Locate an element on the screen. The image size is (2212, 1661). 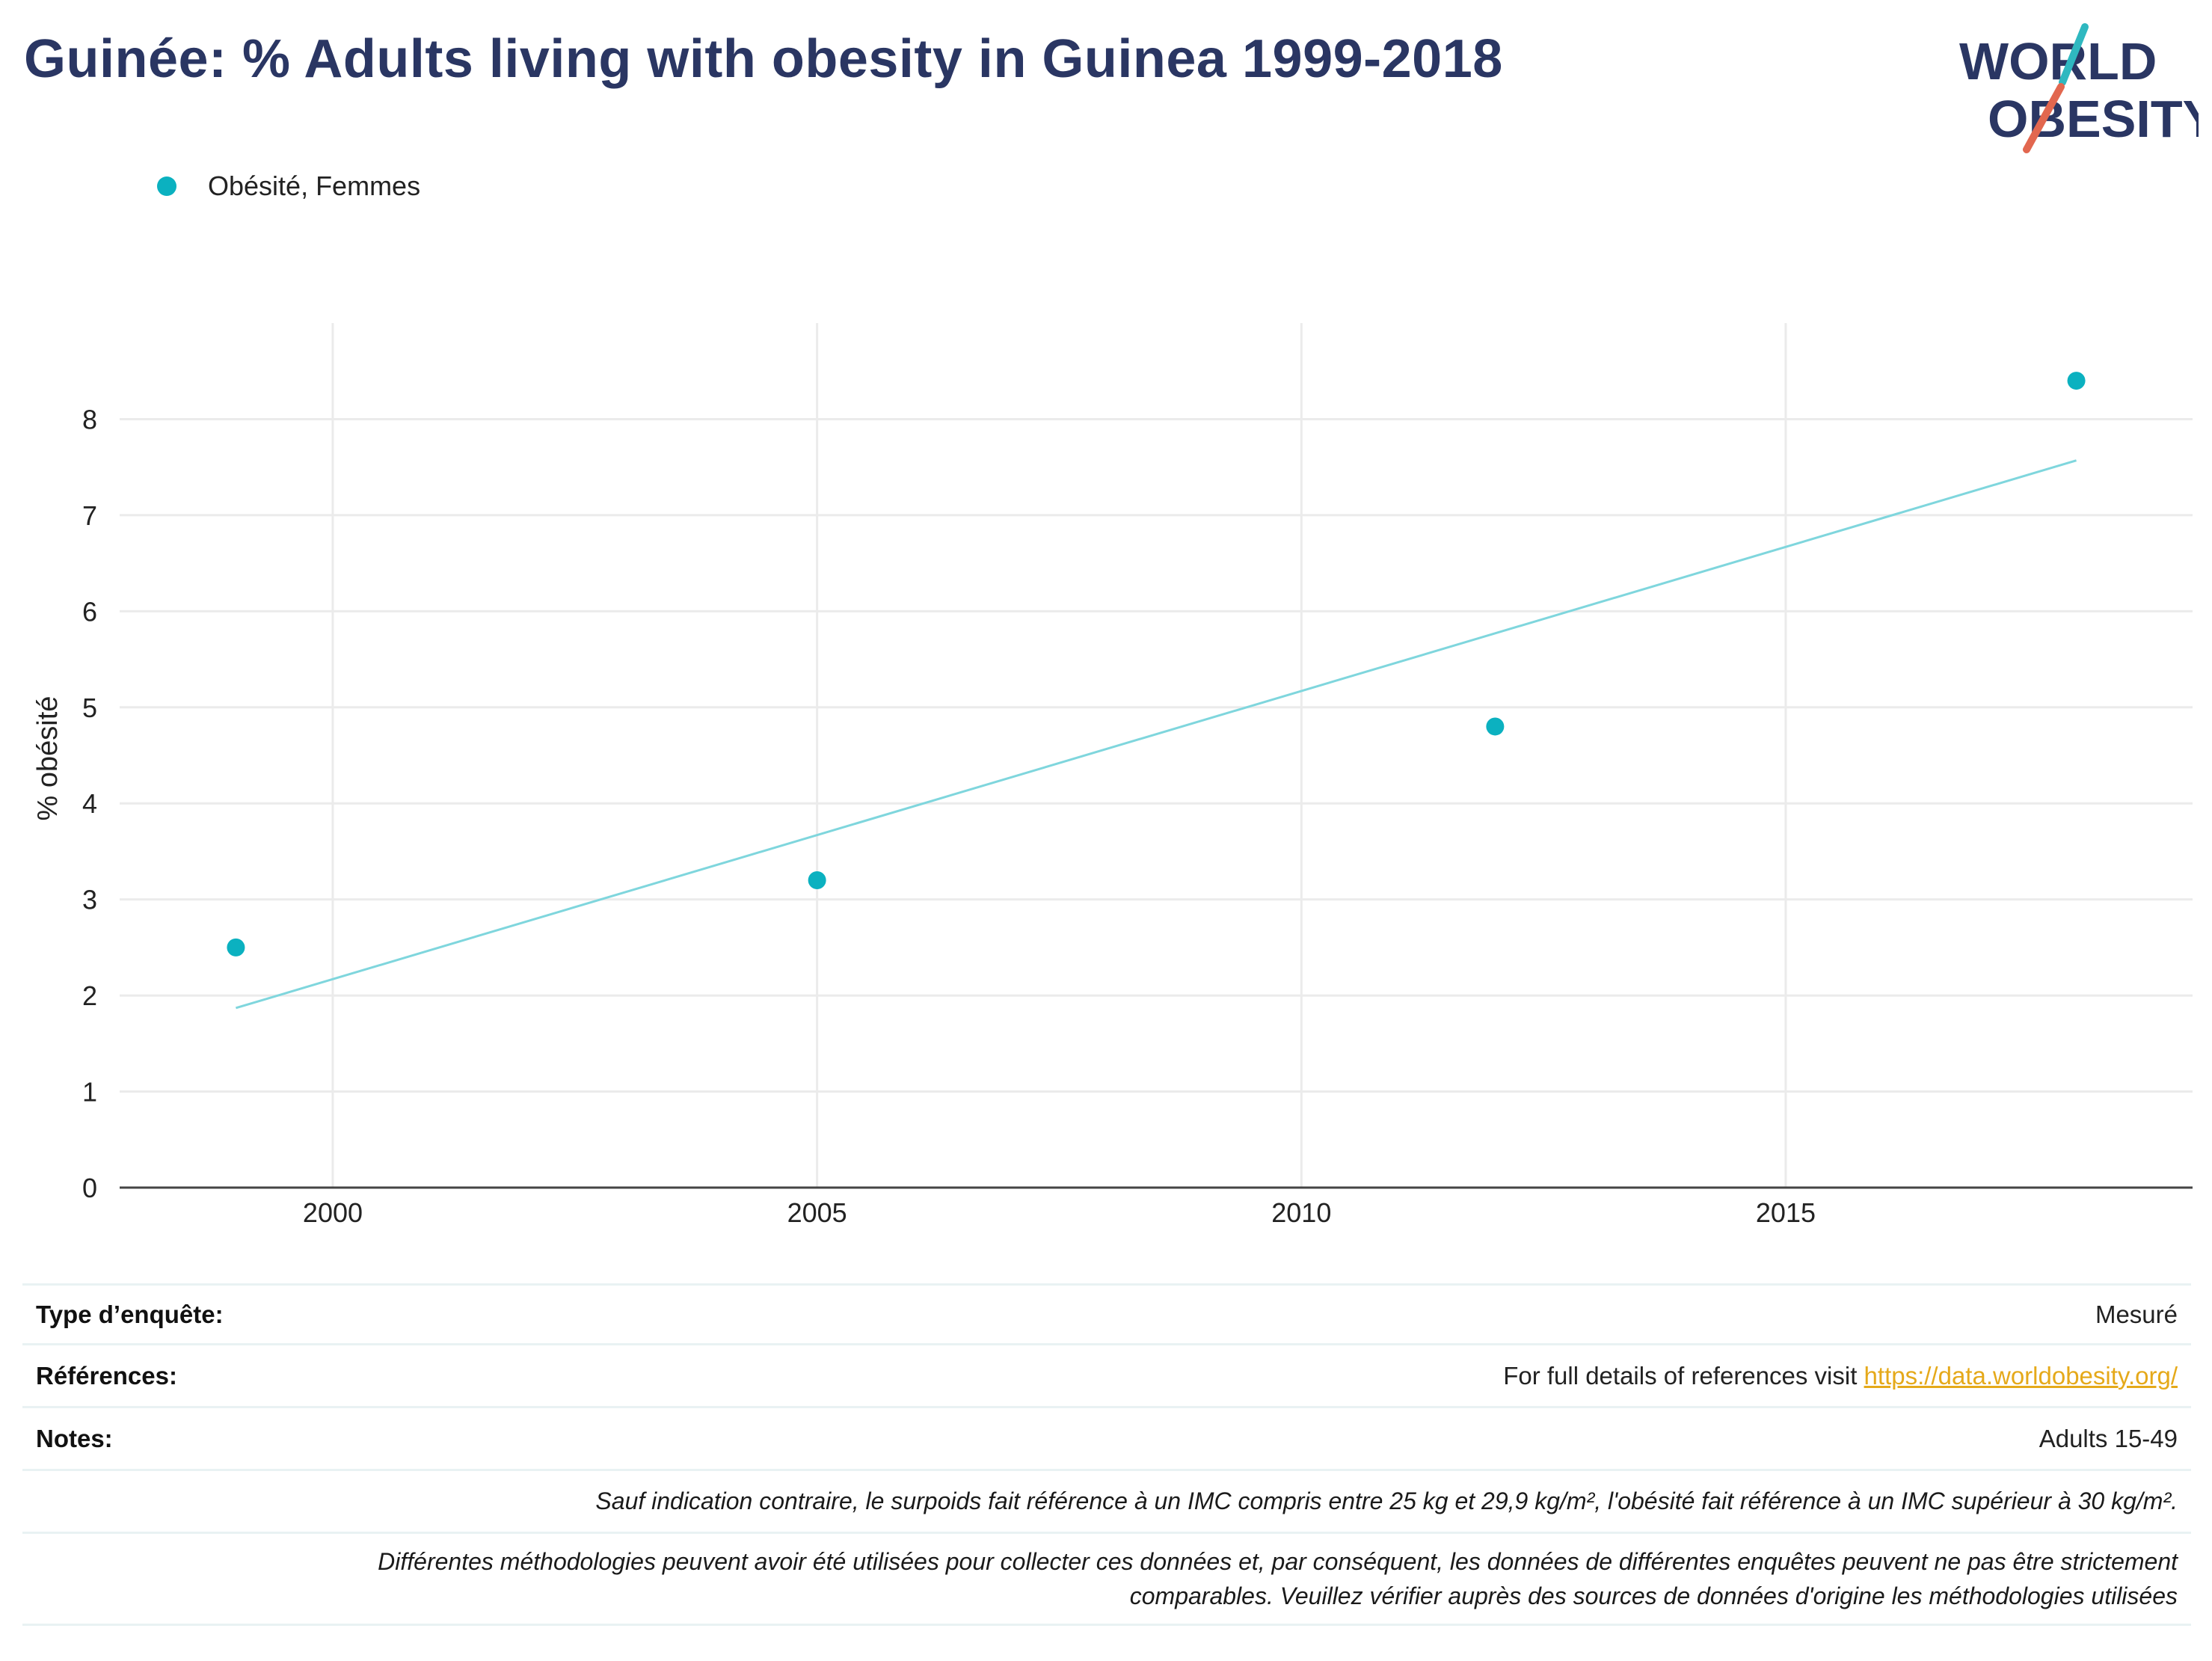
legend-marker is located at coordinates (166, 186).